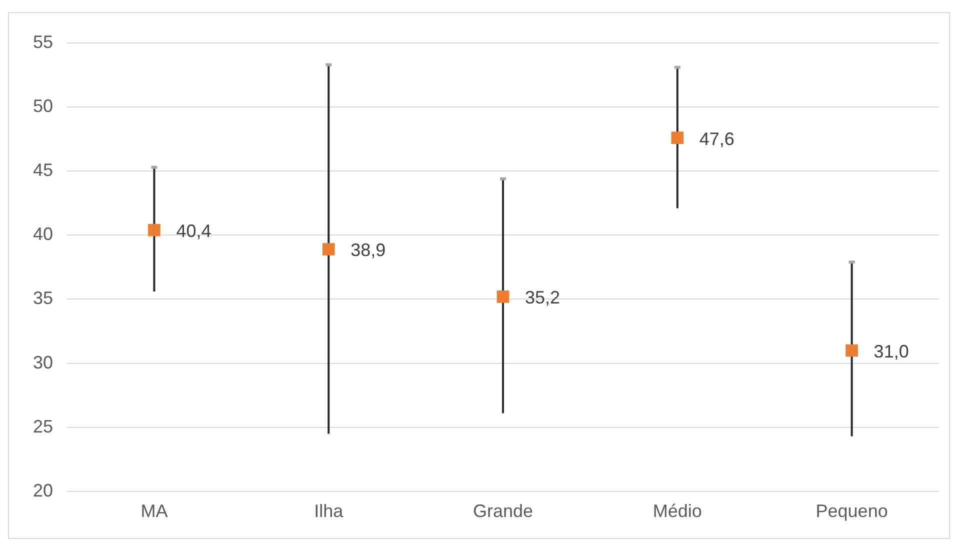 Image resolution: width=957 pixels, height=541 pixels. Describe the element at coordinates (43, 490) in the screenshot. I see `y-tick-label: 20` at that location.